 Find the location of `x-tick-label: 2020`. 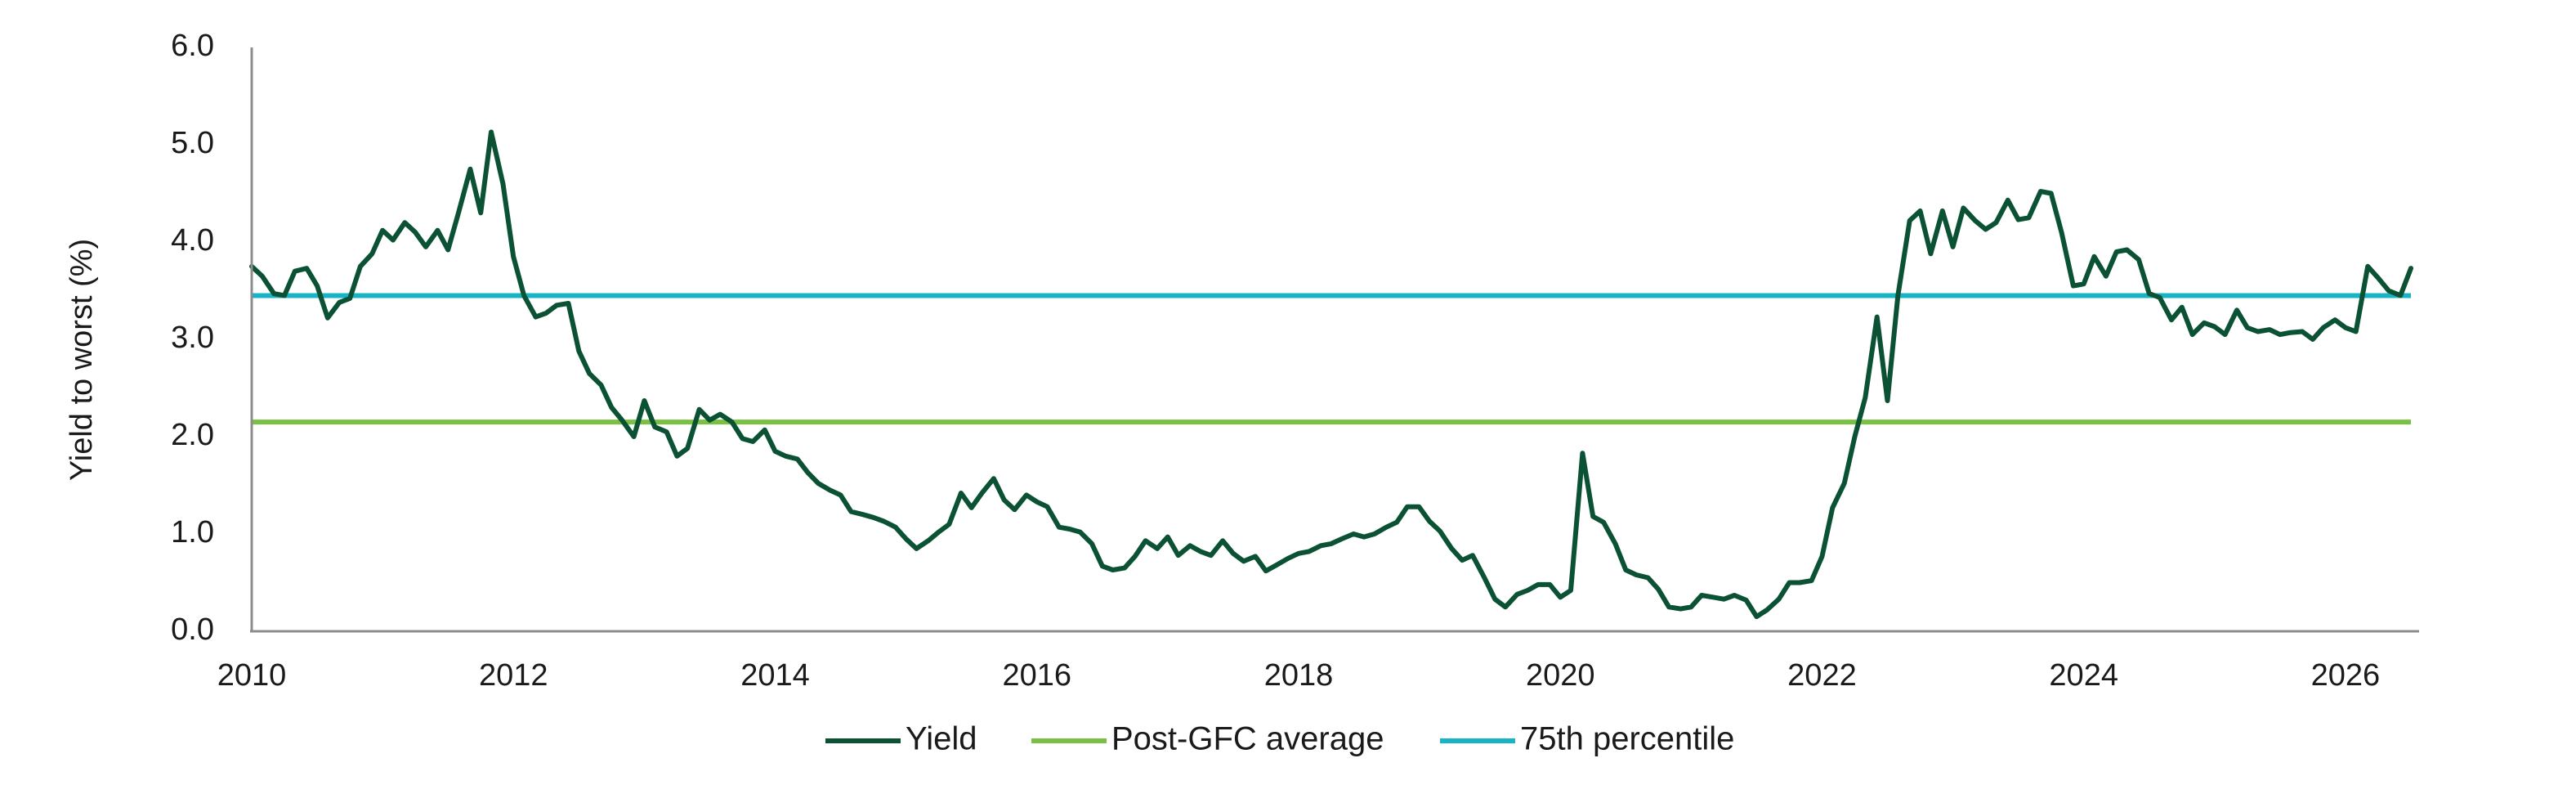

x-tick-label: 2020 is located at coordinates (1560, 675).